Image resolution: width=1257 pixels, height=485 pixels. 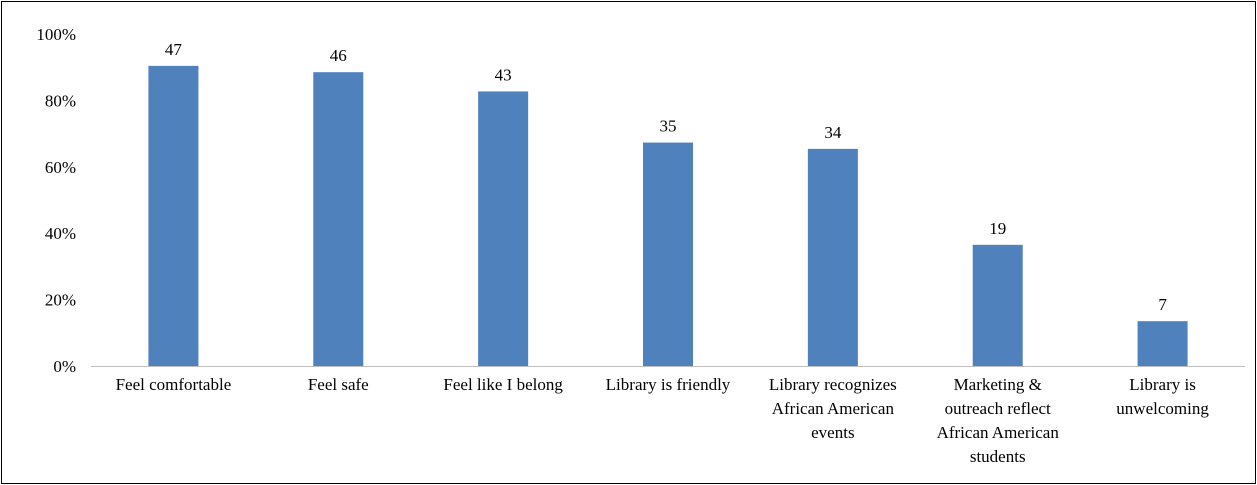 I want to click on category-label-line: outreach reflect, so click(x=998, y=408).